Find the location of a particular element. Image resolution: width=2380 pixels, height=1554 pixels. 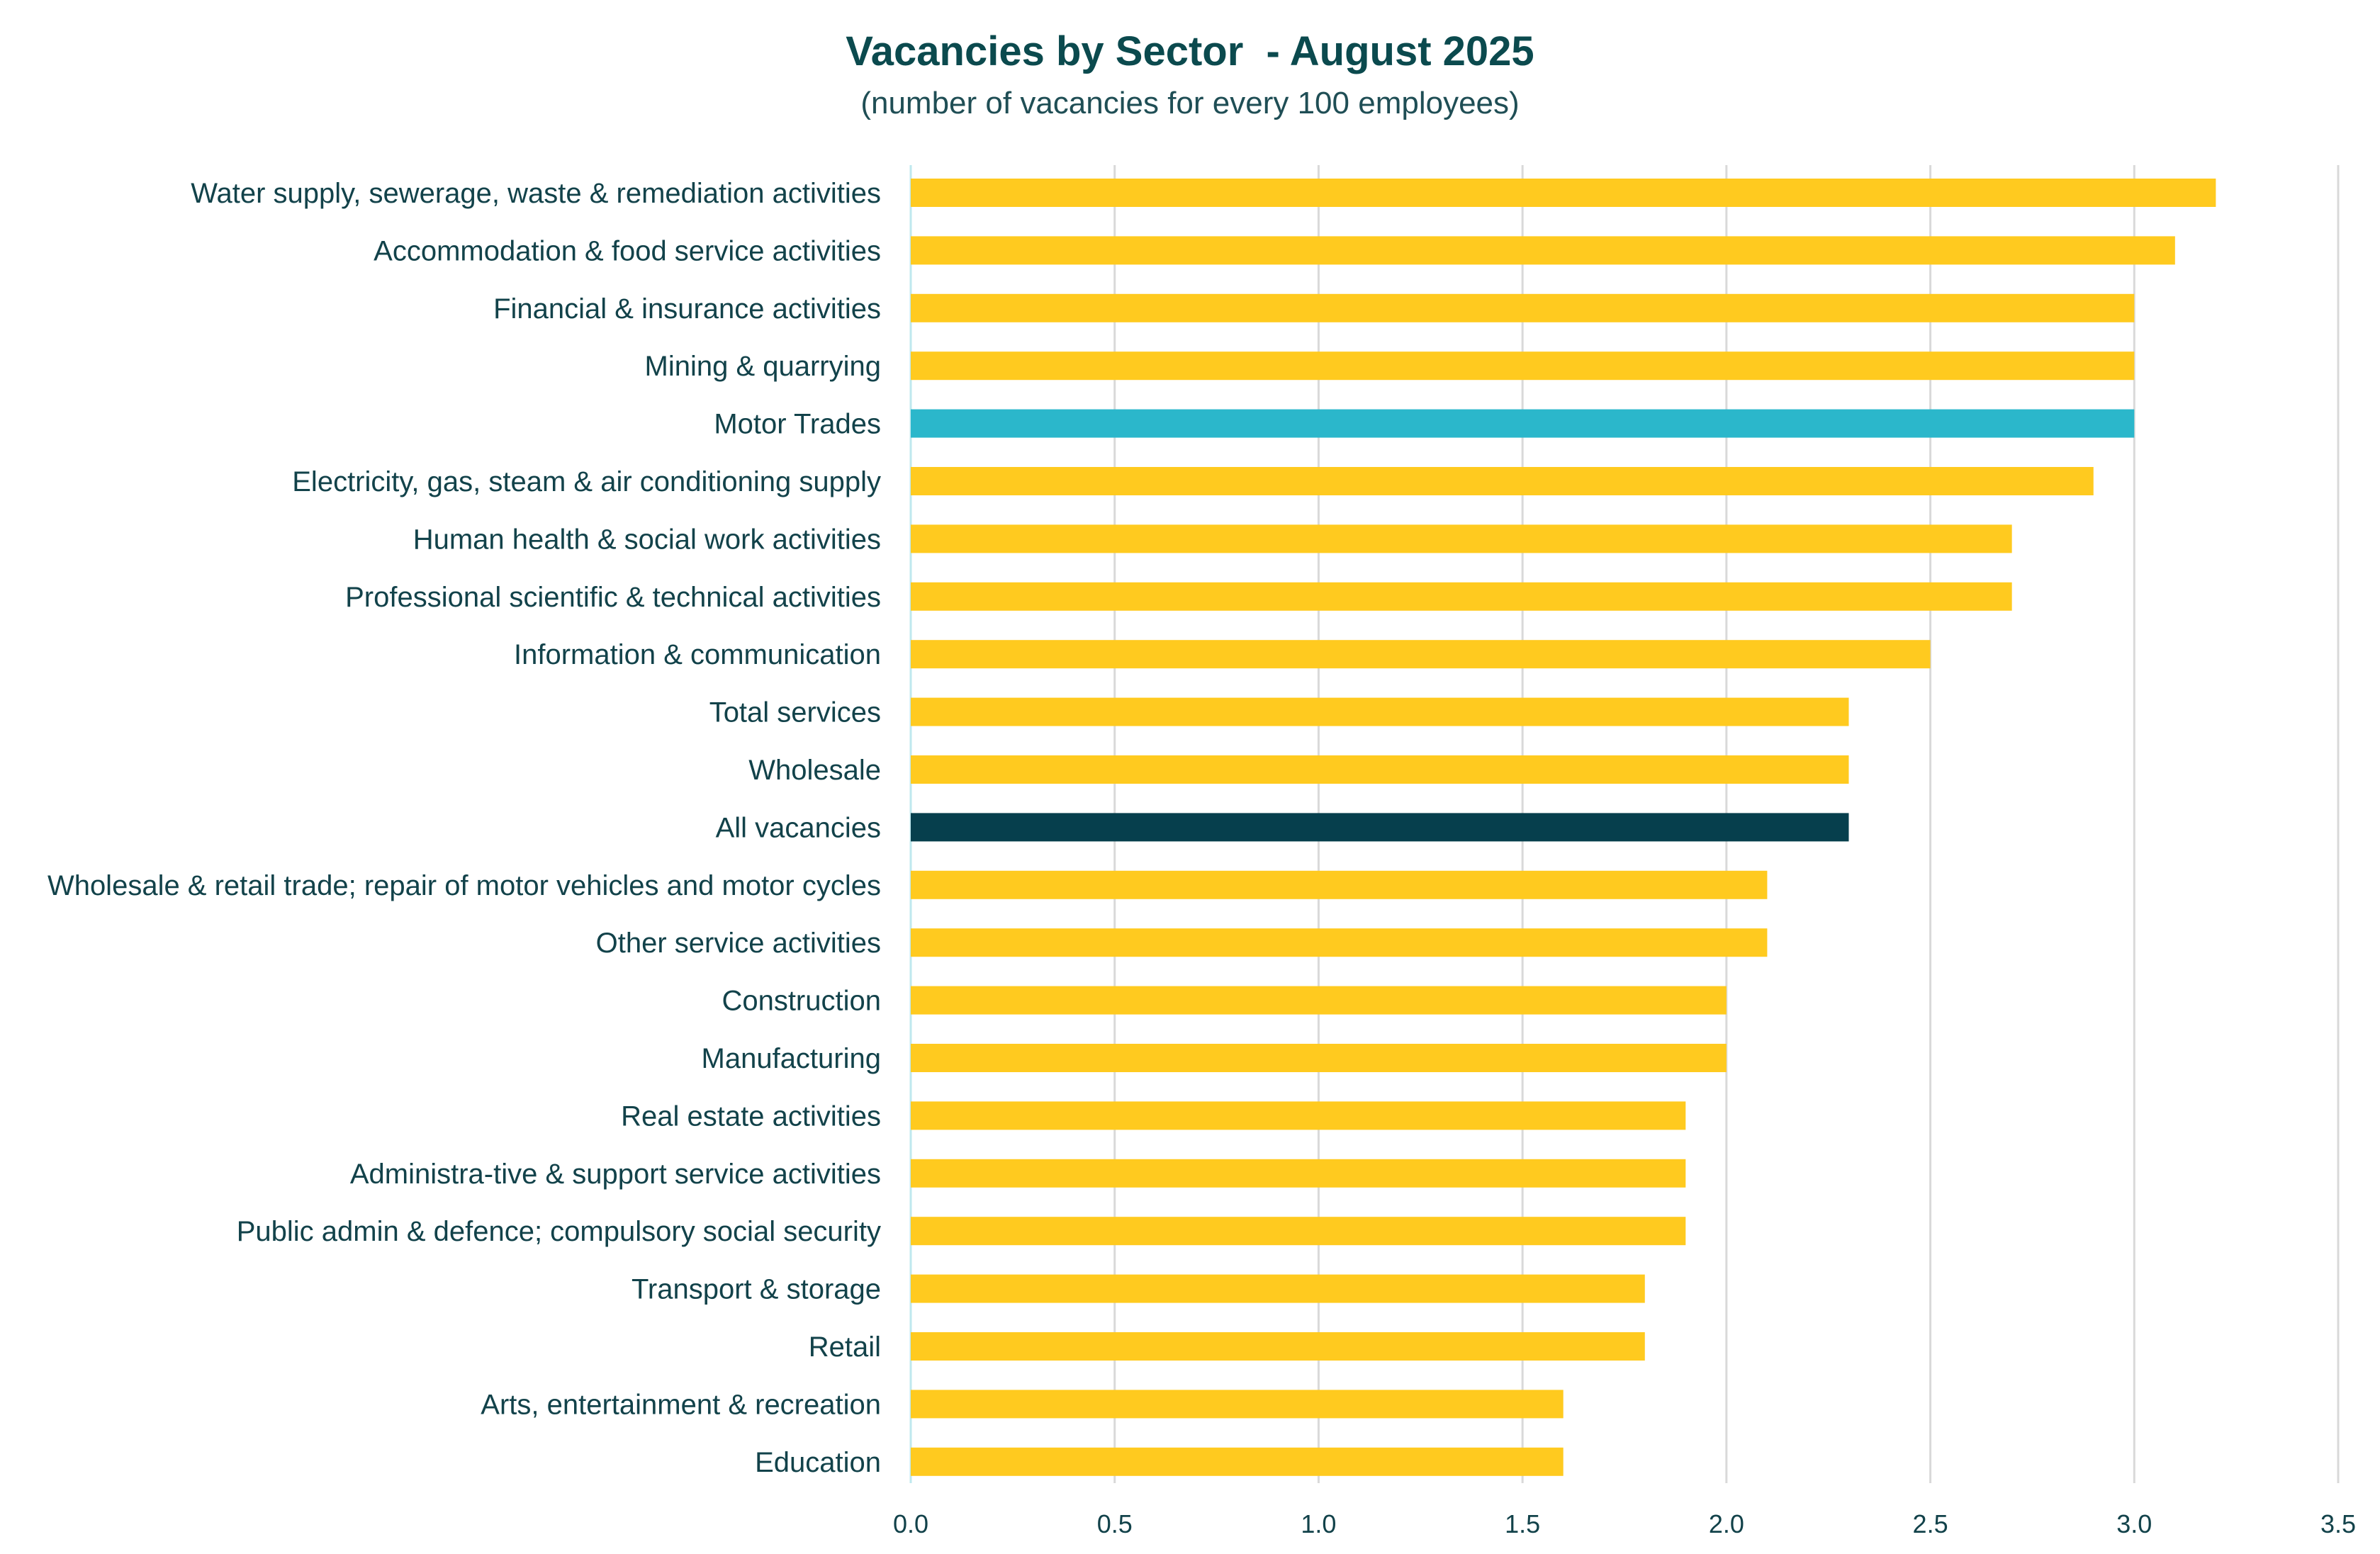

x-tick-label: 1.0 is located at coordinates (1319, 1524).